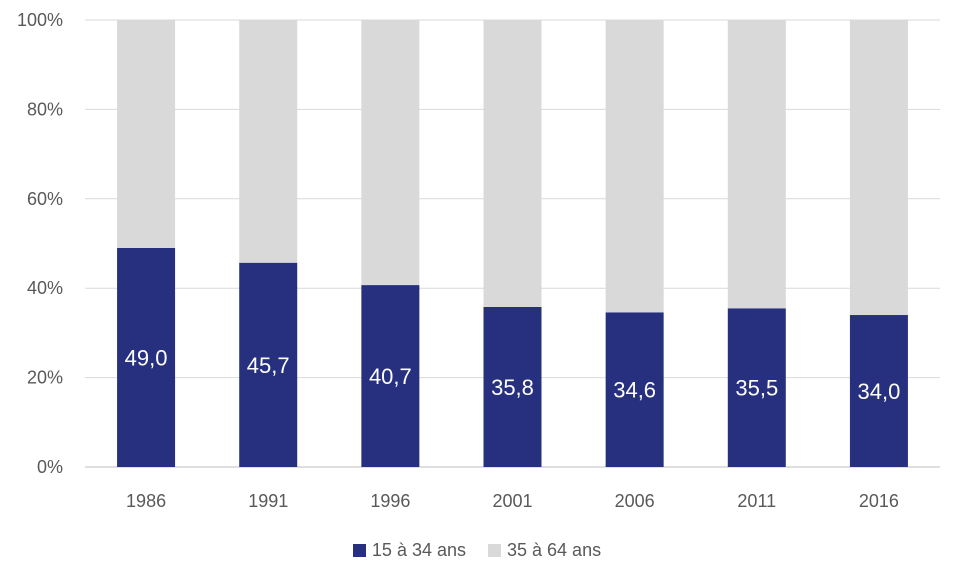  I want to click on y-tick-label: 40%, so click(45, 288).